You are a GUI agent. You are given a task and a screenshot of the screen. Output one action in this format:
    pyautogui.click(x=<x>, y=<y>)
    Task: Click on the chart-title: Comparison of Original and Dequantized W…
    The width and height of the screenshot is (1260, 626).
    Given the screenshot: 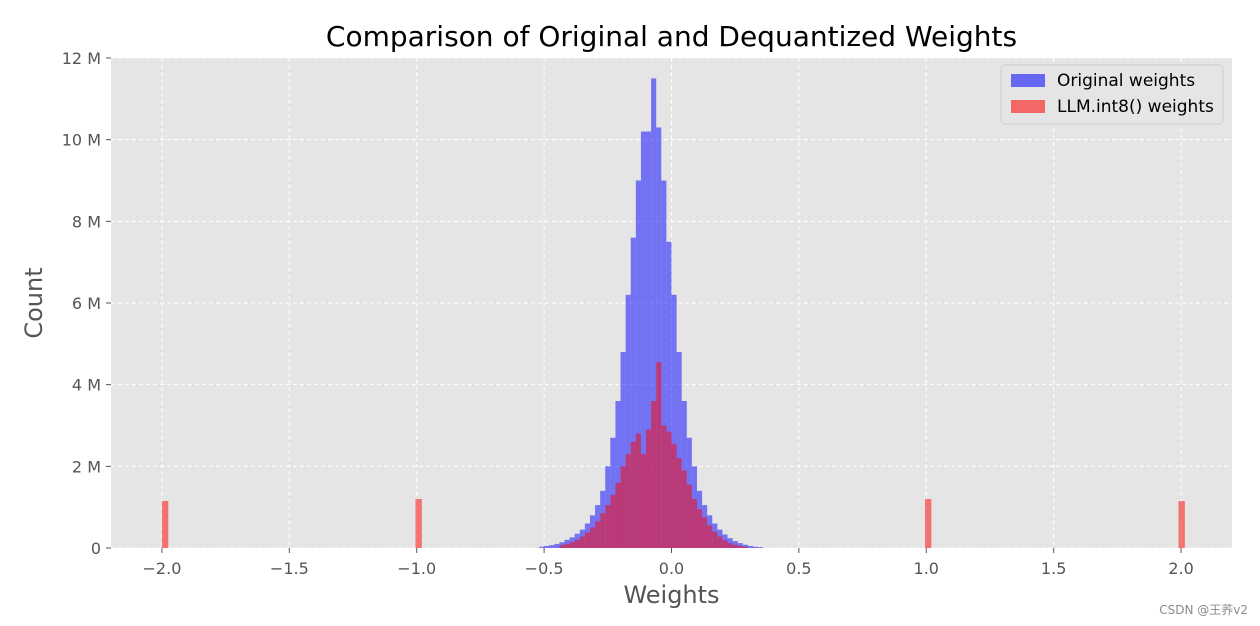 What is the action you would take?
    pyautogui.click(x=671, y=36)
    